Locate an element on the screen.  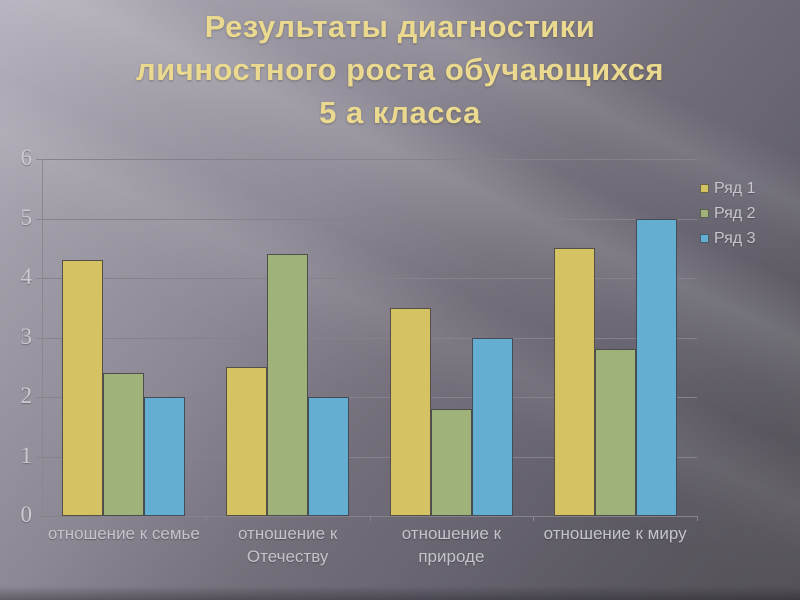
y-axis-line is located at coordinates (42, 338).